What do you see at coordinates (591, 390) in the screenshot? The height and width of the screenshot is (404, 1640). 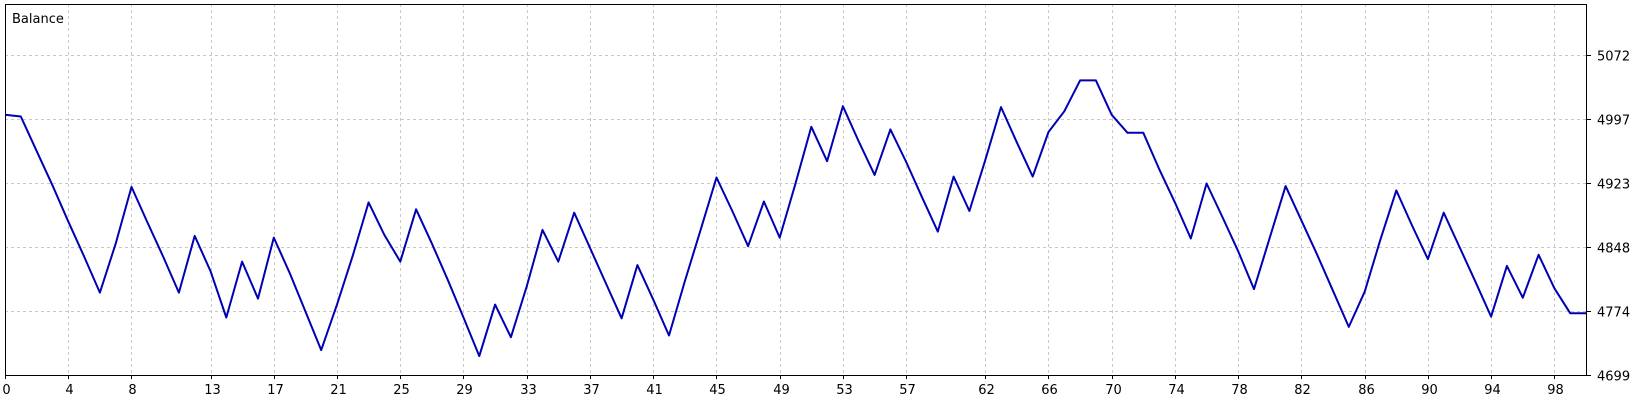 I see `x-tick-label: 37` at bounding box center [591, 390].